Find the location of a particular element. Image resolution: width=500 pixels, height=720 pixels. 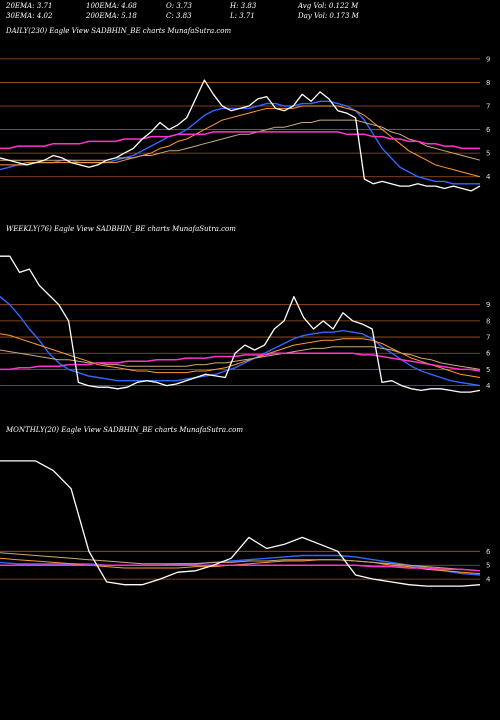

header-low: L: 3.71 is located at coordinates (242, 16).